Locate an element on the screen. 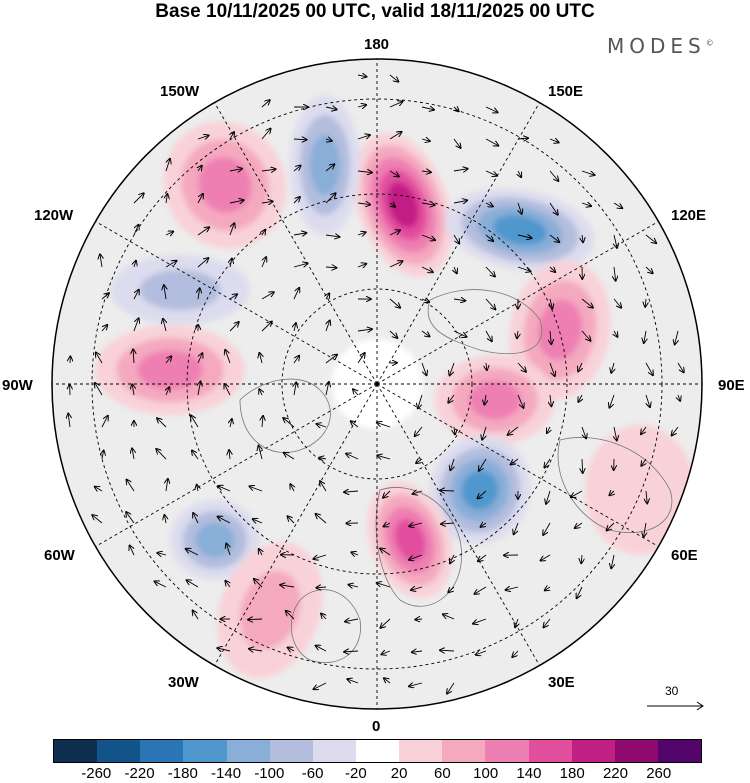 Image resolution: width=750 pixels, height=783 pixels. brand-logo: MODES© is located at coordinates (660, 46).